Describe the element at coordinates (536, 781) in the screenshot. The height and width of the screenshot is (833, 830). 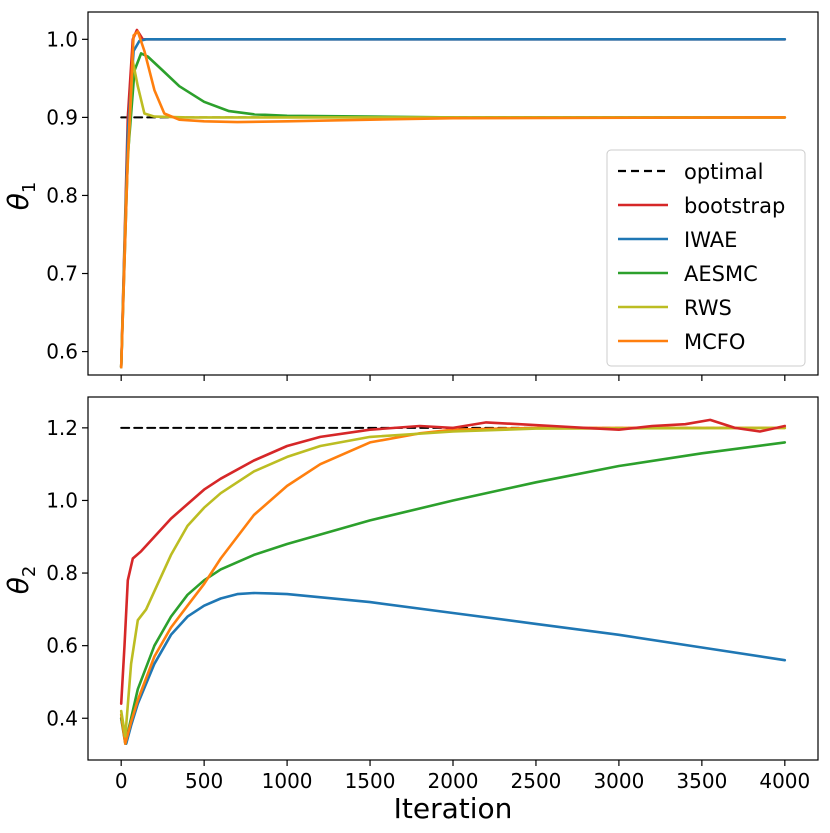
I see `bottom-x-tick-label: 2500` at that location.